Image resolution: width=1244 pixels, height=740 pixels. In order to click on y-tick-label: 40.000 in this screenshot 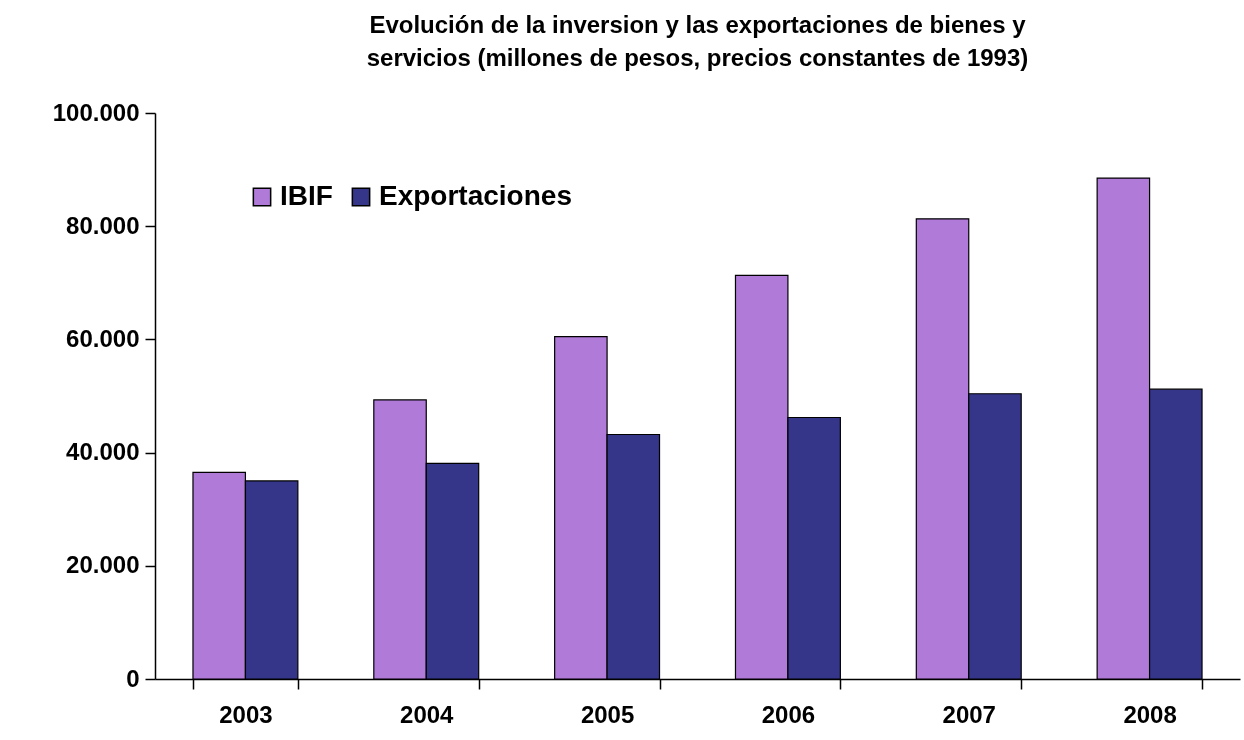, I will do `click(103, 452)`.